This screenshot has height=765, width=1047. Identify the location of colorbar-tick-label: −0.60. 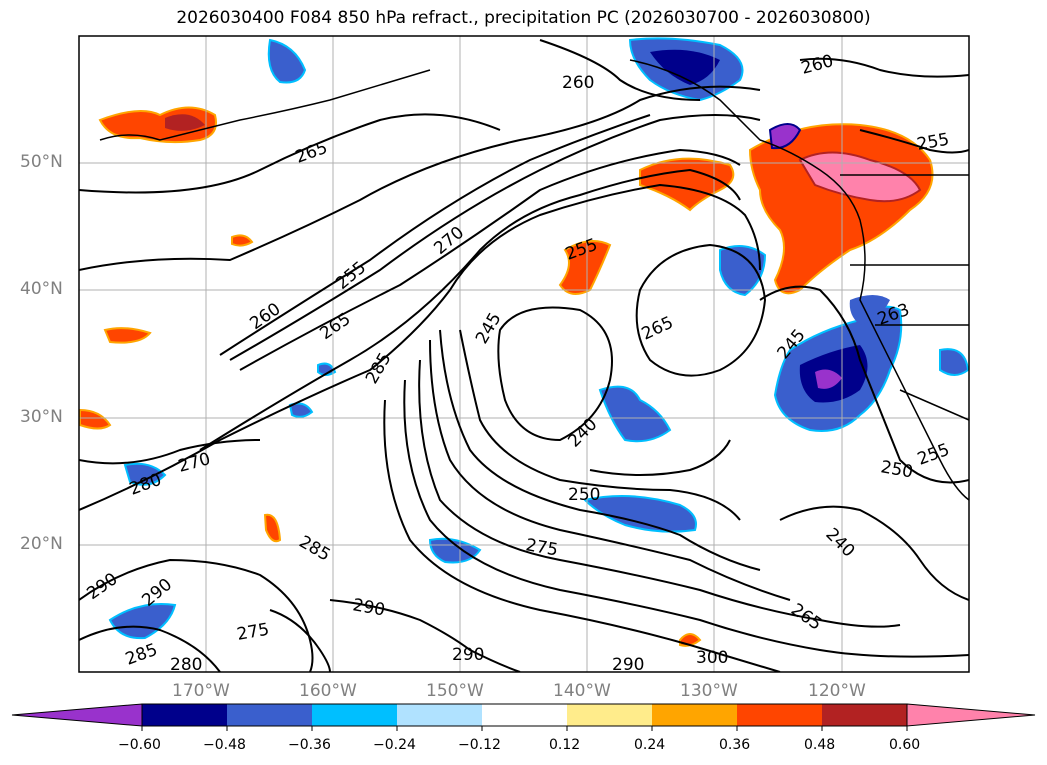
(139, 745).